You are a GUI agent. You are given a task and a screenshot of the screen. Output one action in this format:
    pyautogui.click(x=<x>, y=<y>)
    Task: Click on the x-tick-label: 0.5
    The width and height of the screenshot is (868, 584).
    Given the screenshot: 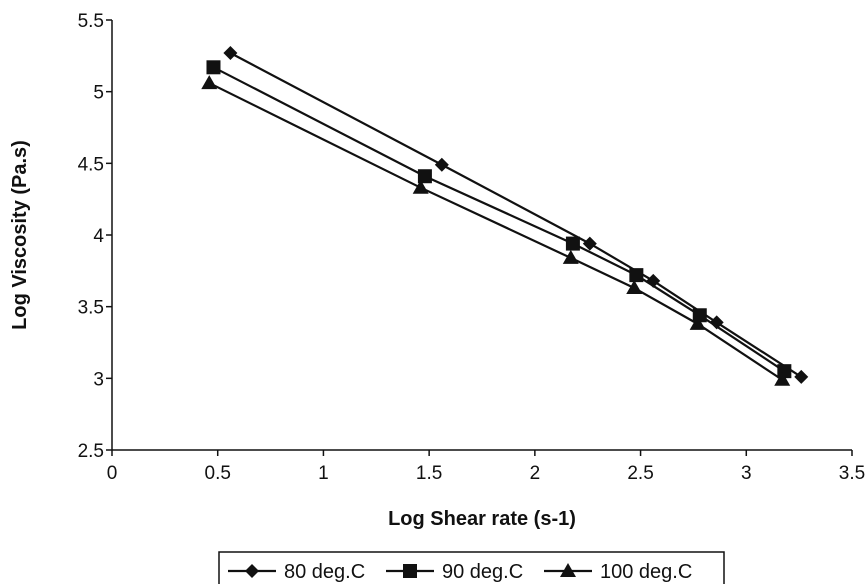 What is the action you would take?
    pyautogui.click(x=218, y=473)
    